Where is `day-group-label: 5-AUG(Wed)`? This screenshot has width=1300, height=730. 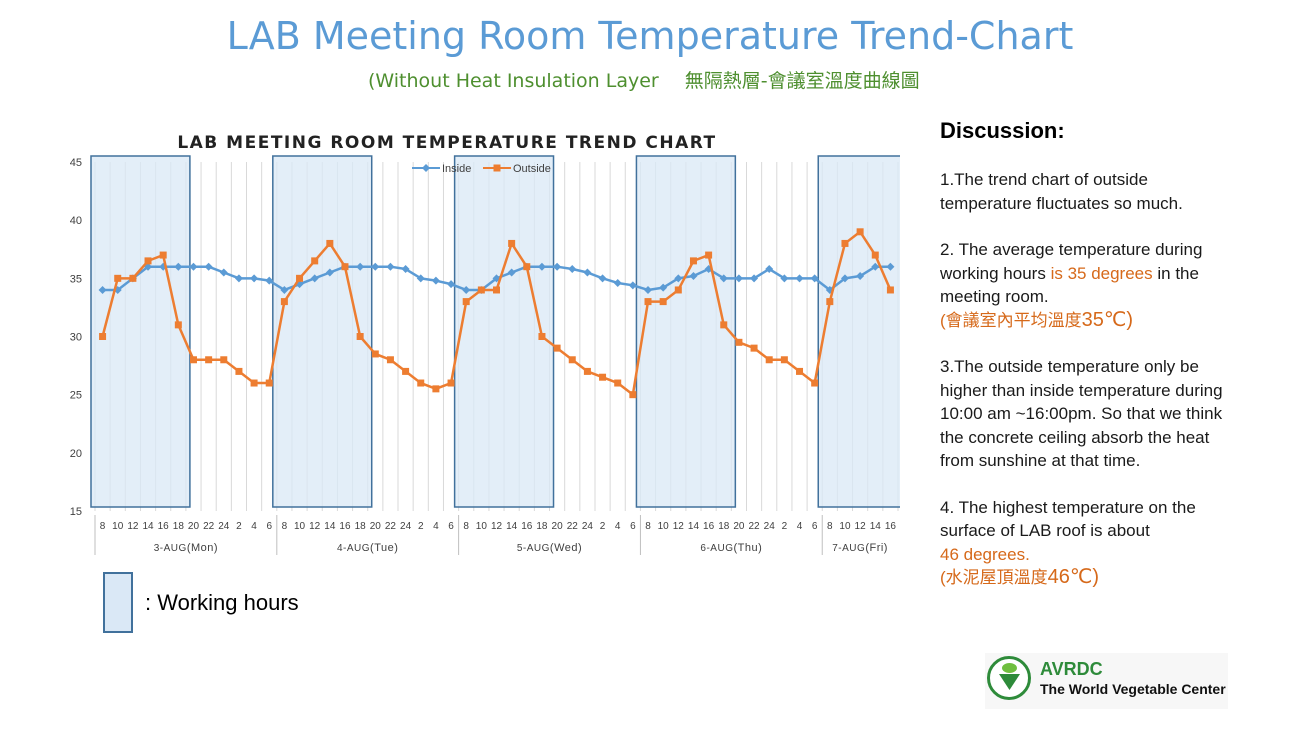 day-group-label: 5-AUG(Wed) is located at coordinates (549, 548).